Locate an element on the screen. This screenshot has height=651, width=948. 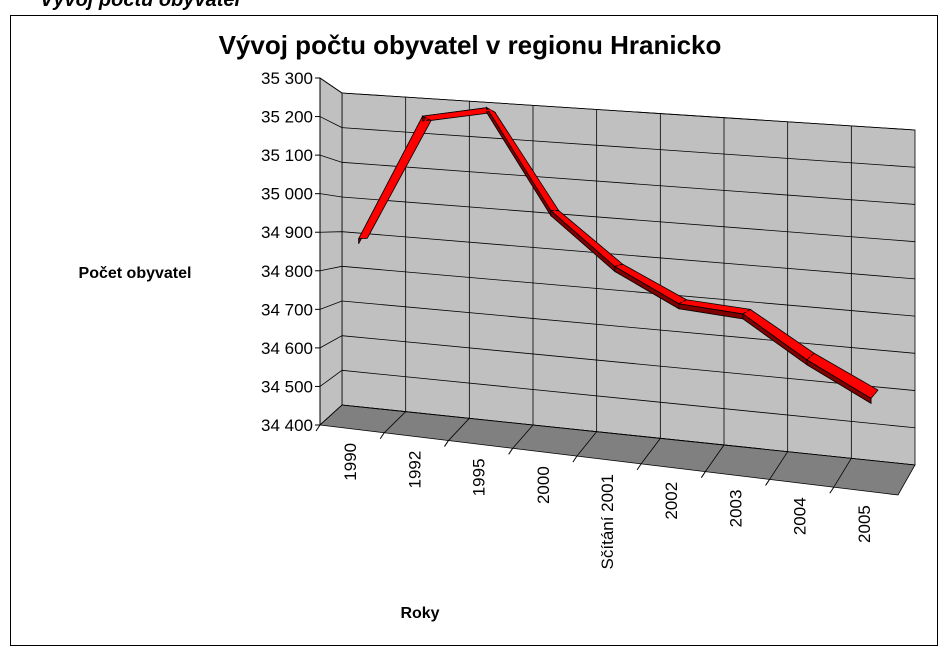
page-heading: Vývoj počtu obyvatel is located at coordinates (140, 5).